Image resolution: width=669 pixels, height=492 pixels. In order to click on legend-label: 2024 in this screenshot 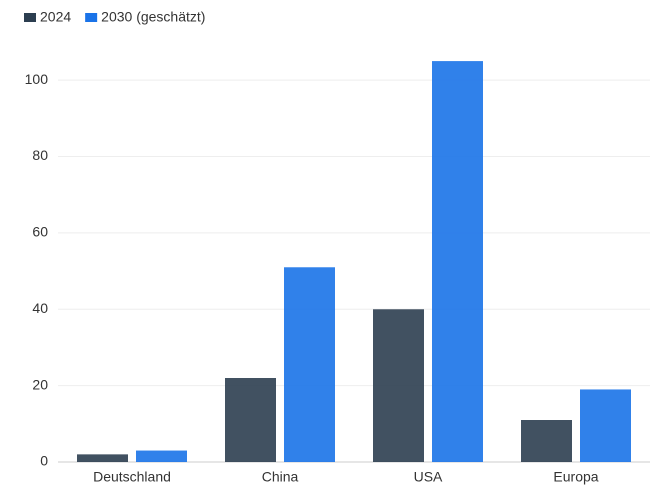, I will do `click(55, 17)`.